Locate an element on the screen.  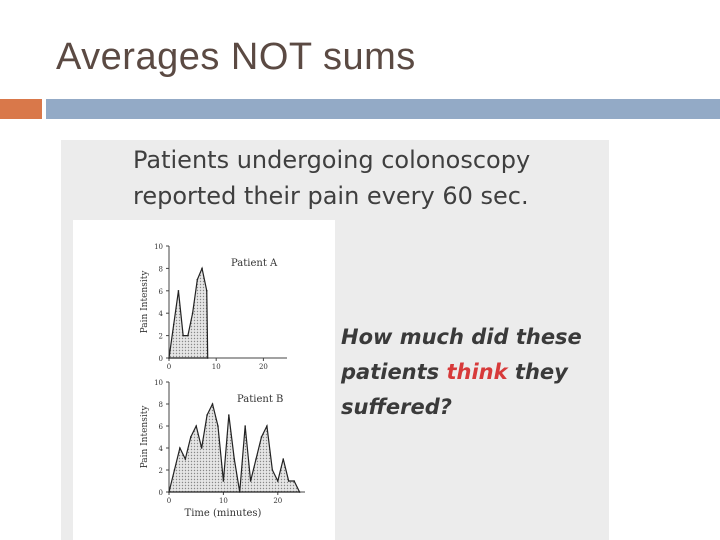
question-emphasis: think is located at coordinates (477, 372).